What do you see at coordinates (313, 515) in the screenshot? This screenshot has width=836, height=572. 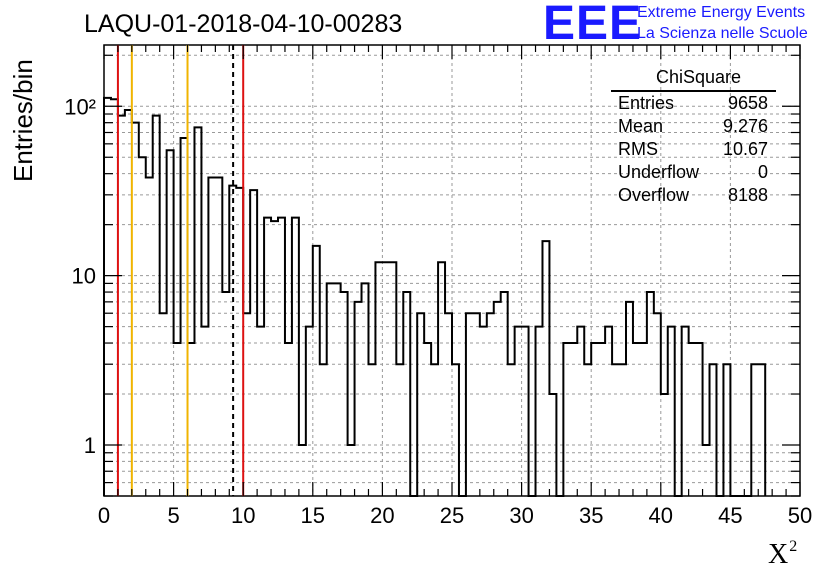 I see `x-tick-label: 15` at bounding box center [313, 515].